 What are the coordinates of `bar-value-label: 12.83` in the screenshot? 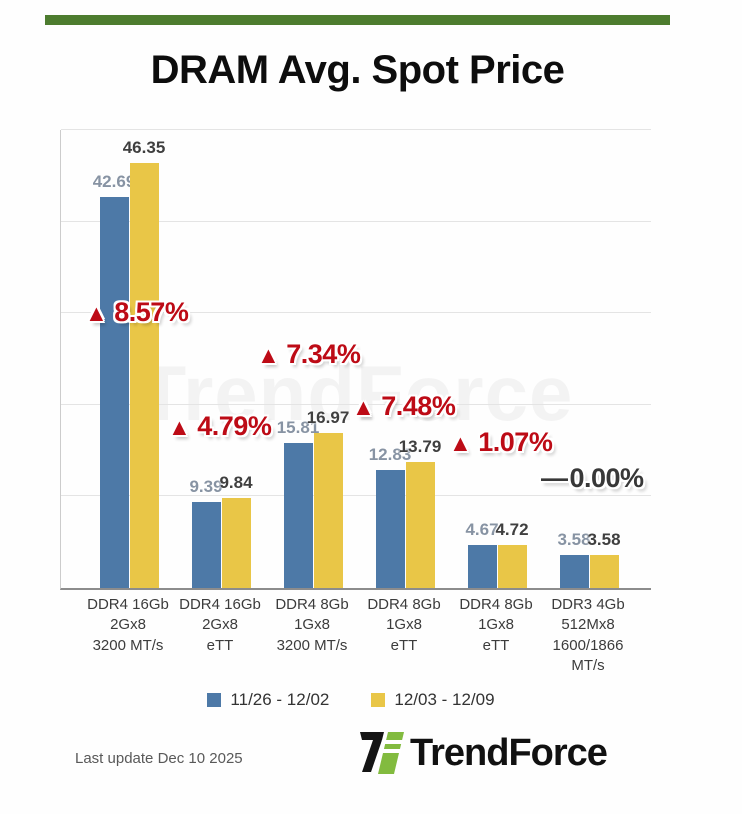 It's located at (390, 454).